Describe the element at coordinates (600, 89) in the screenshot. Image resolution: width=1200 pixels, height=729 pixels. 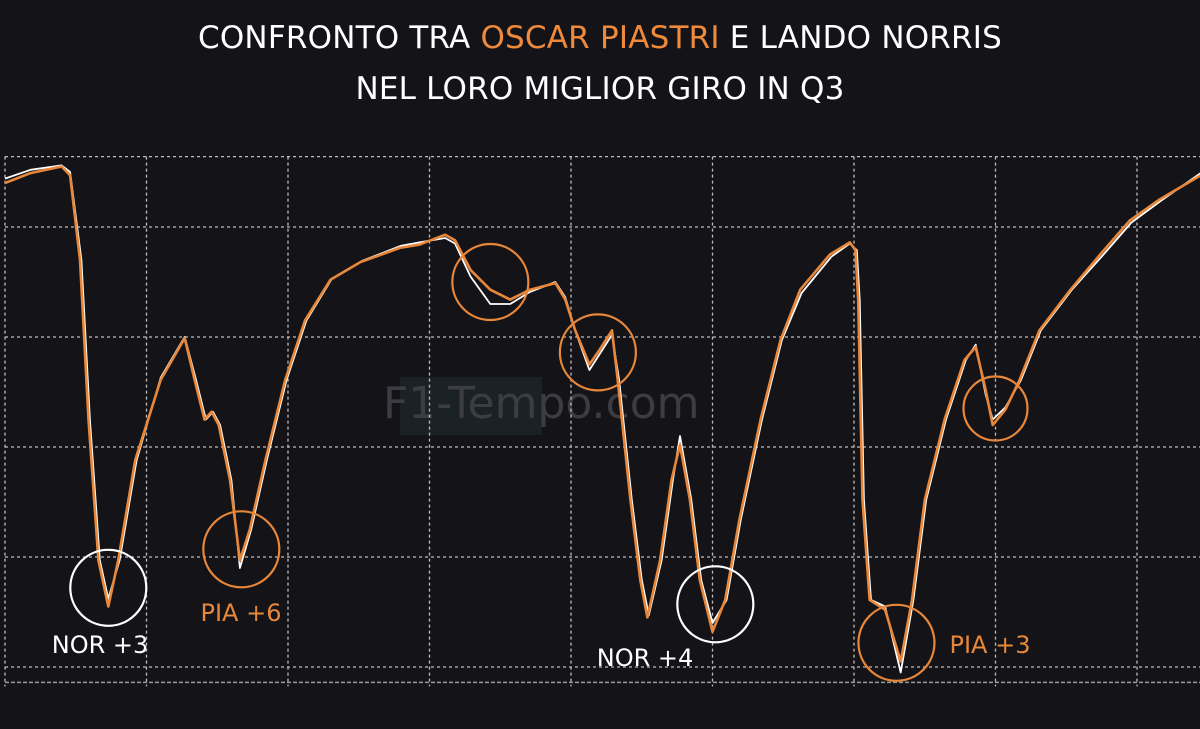
I see `chart-title-line-2: NEL LORO MIGLIOR GIRO IN Q3` at that location.